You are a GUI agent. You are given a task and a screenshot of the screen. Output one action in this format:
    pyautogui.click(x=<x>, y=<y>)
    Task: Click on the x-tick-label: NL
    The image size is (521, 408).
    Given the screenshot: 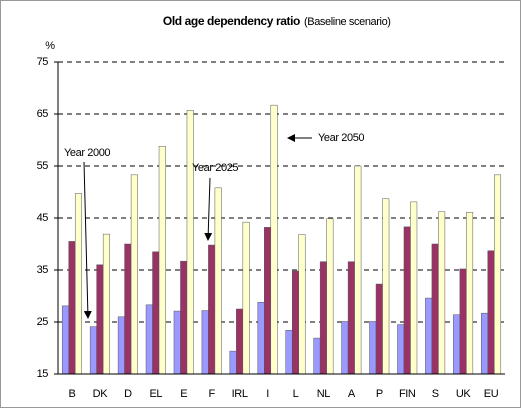 What is the action you would take?
    pyautogui.click(x=324, y=394)
    